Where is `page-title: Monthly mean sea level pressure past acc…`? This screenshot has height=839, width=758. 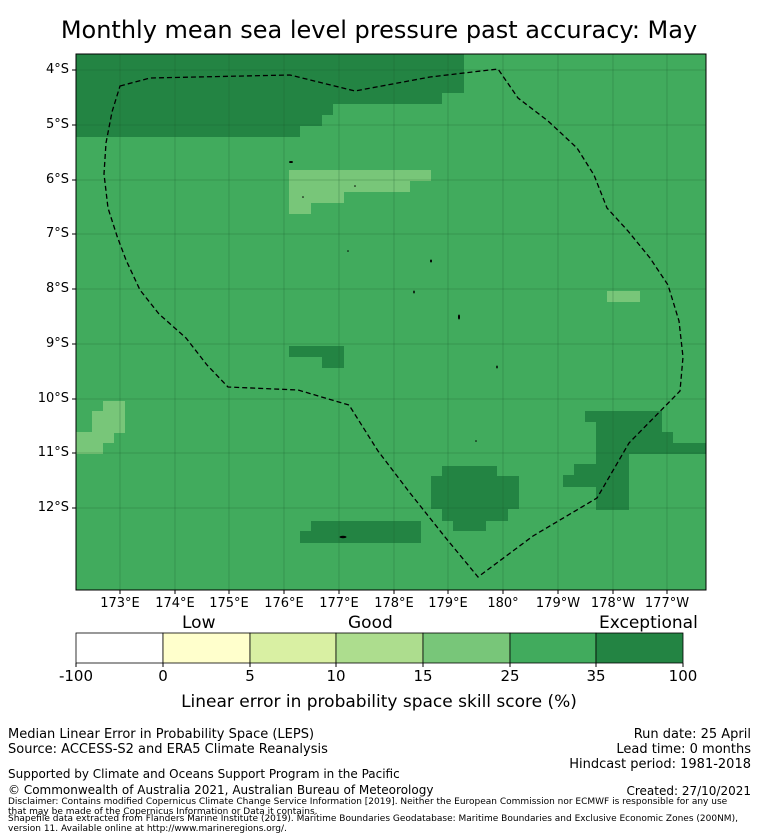
page-title: Monthly mean sea level pressure past acc… is located at coordinates (379, 30).